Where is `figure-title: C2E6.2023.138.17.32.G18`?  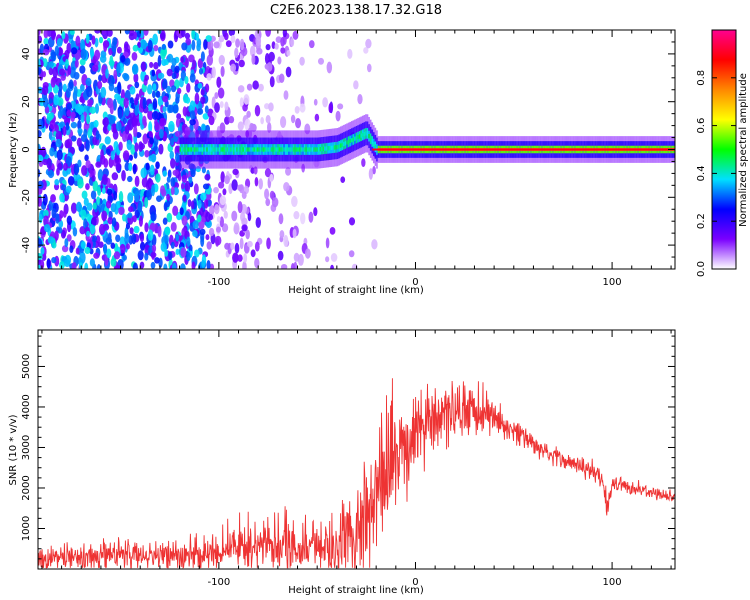 figure-title: C2E6.2023.138.17.32.G18 is located at coordinates (356, 10).